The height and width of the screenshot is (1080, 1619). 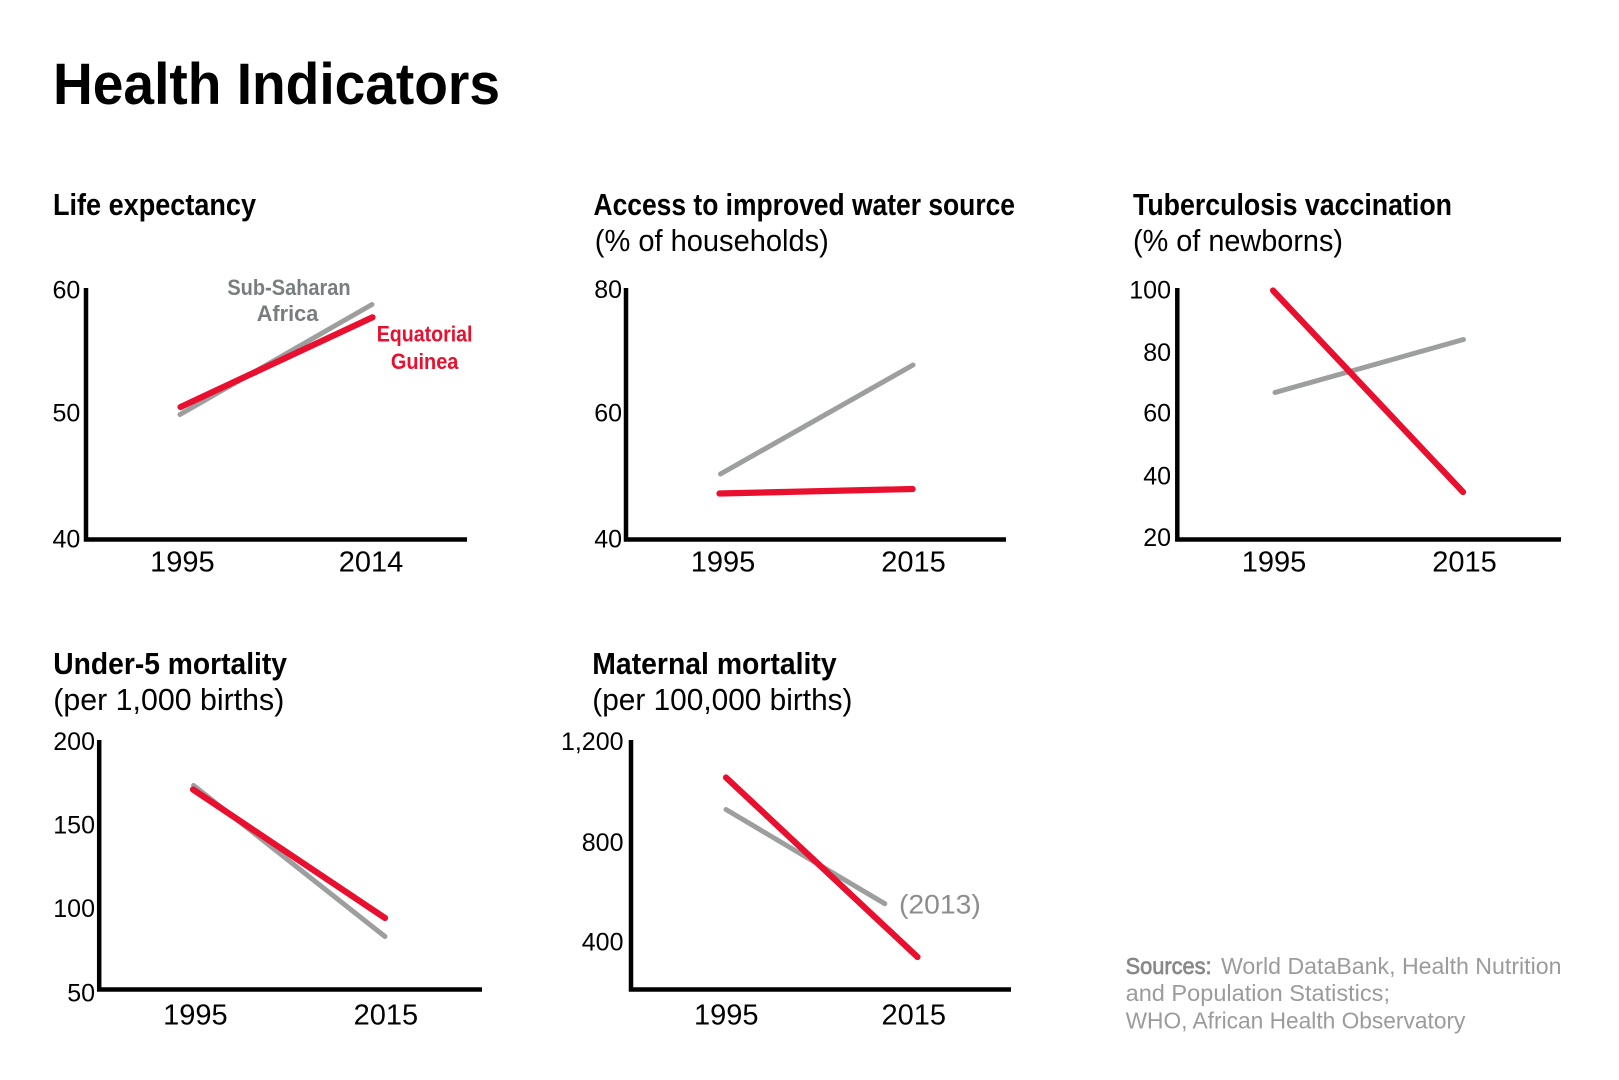 What do you see at coordinates (170, 663) in the screenshot?
I see `svg-text: Under-5 mortality` at bounding box center [170, 663].